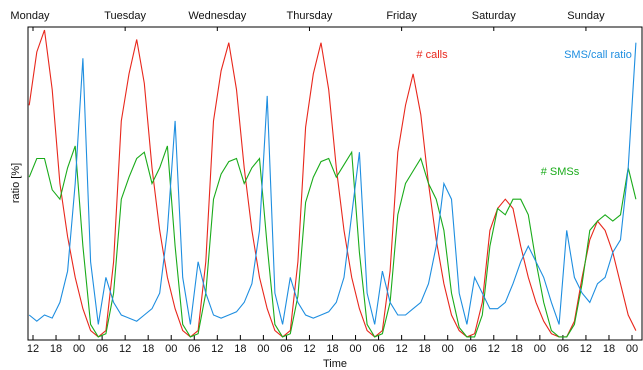  I want to click on day-label: Tuesday, so click(125, 16).